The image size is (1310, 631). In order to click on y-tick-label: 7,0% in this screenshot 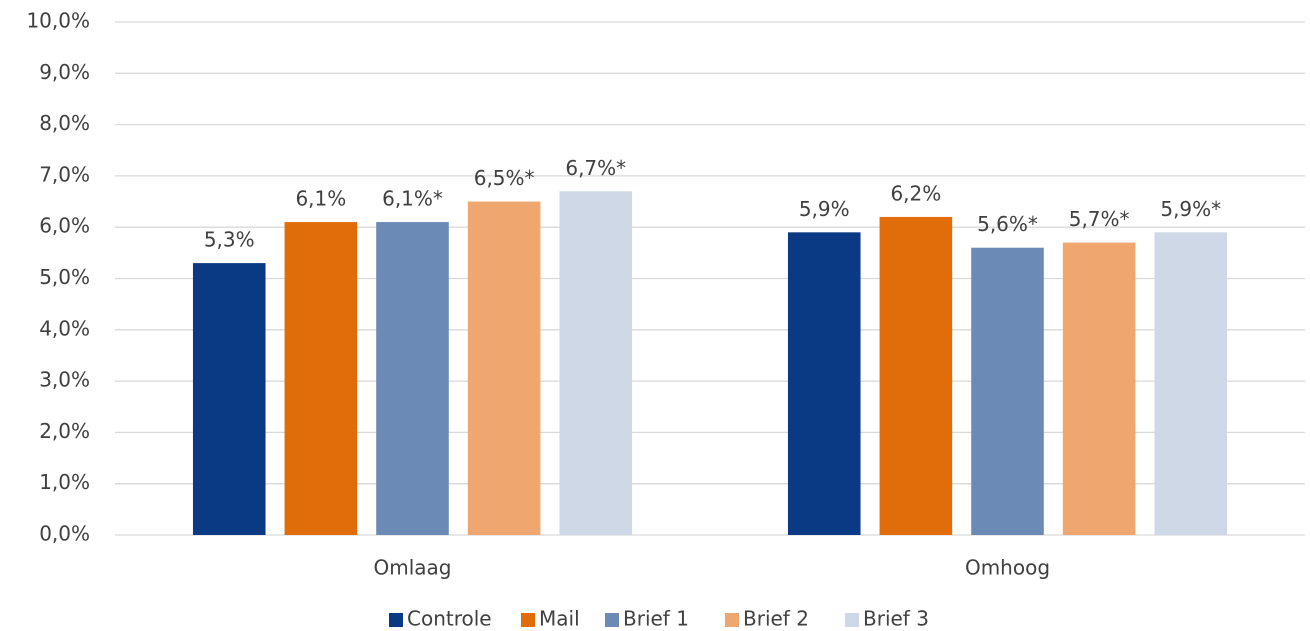, I will do `click(64, 174)`.